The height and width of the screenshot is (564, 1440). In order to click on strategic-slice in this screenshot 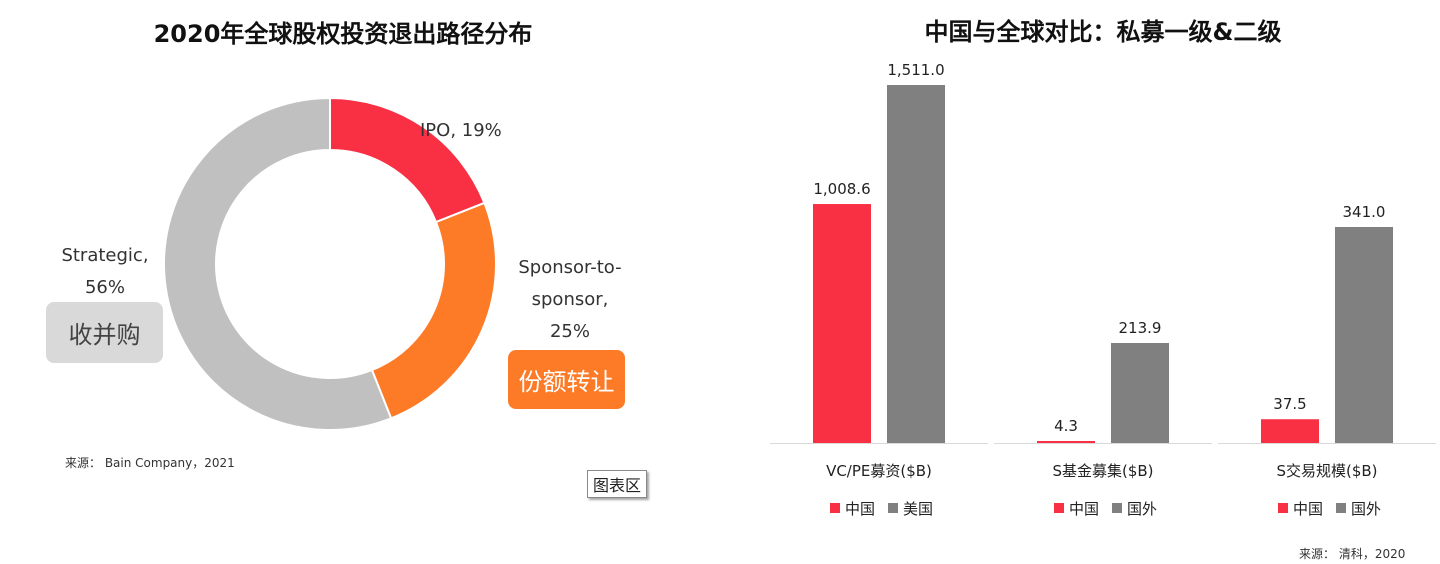, I will do `click(278, 263)`.